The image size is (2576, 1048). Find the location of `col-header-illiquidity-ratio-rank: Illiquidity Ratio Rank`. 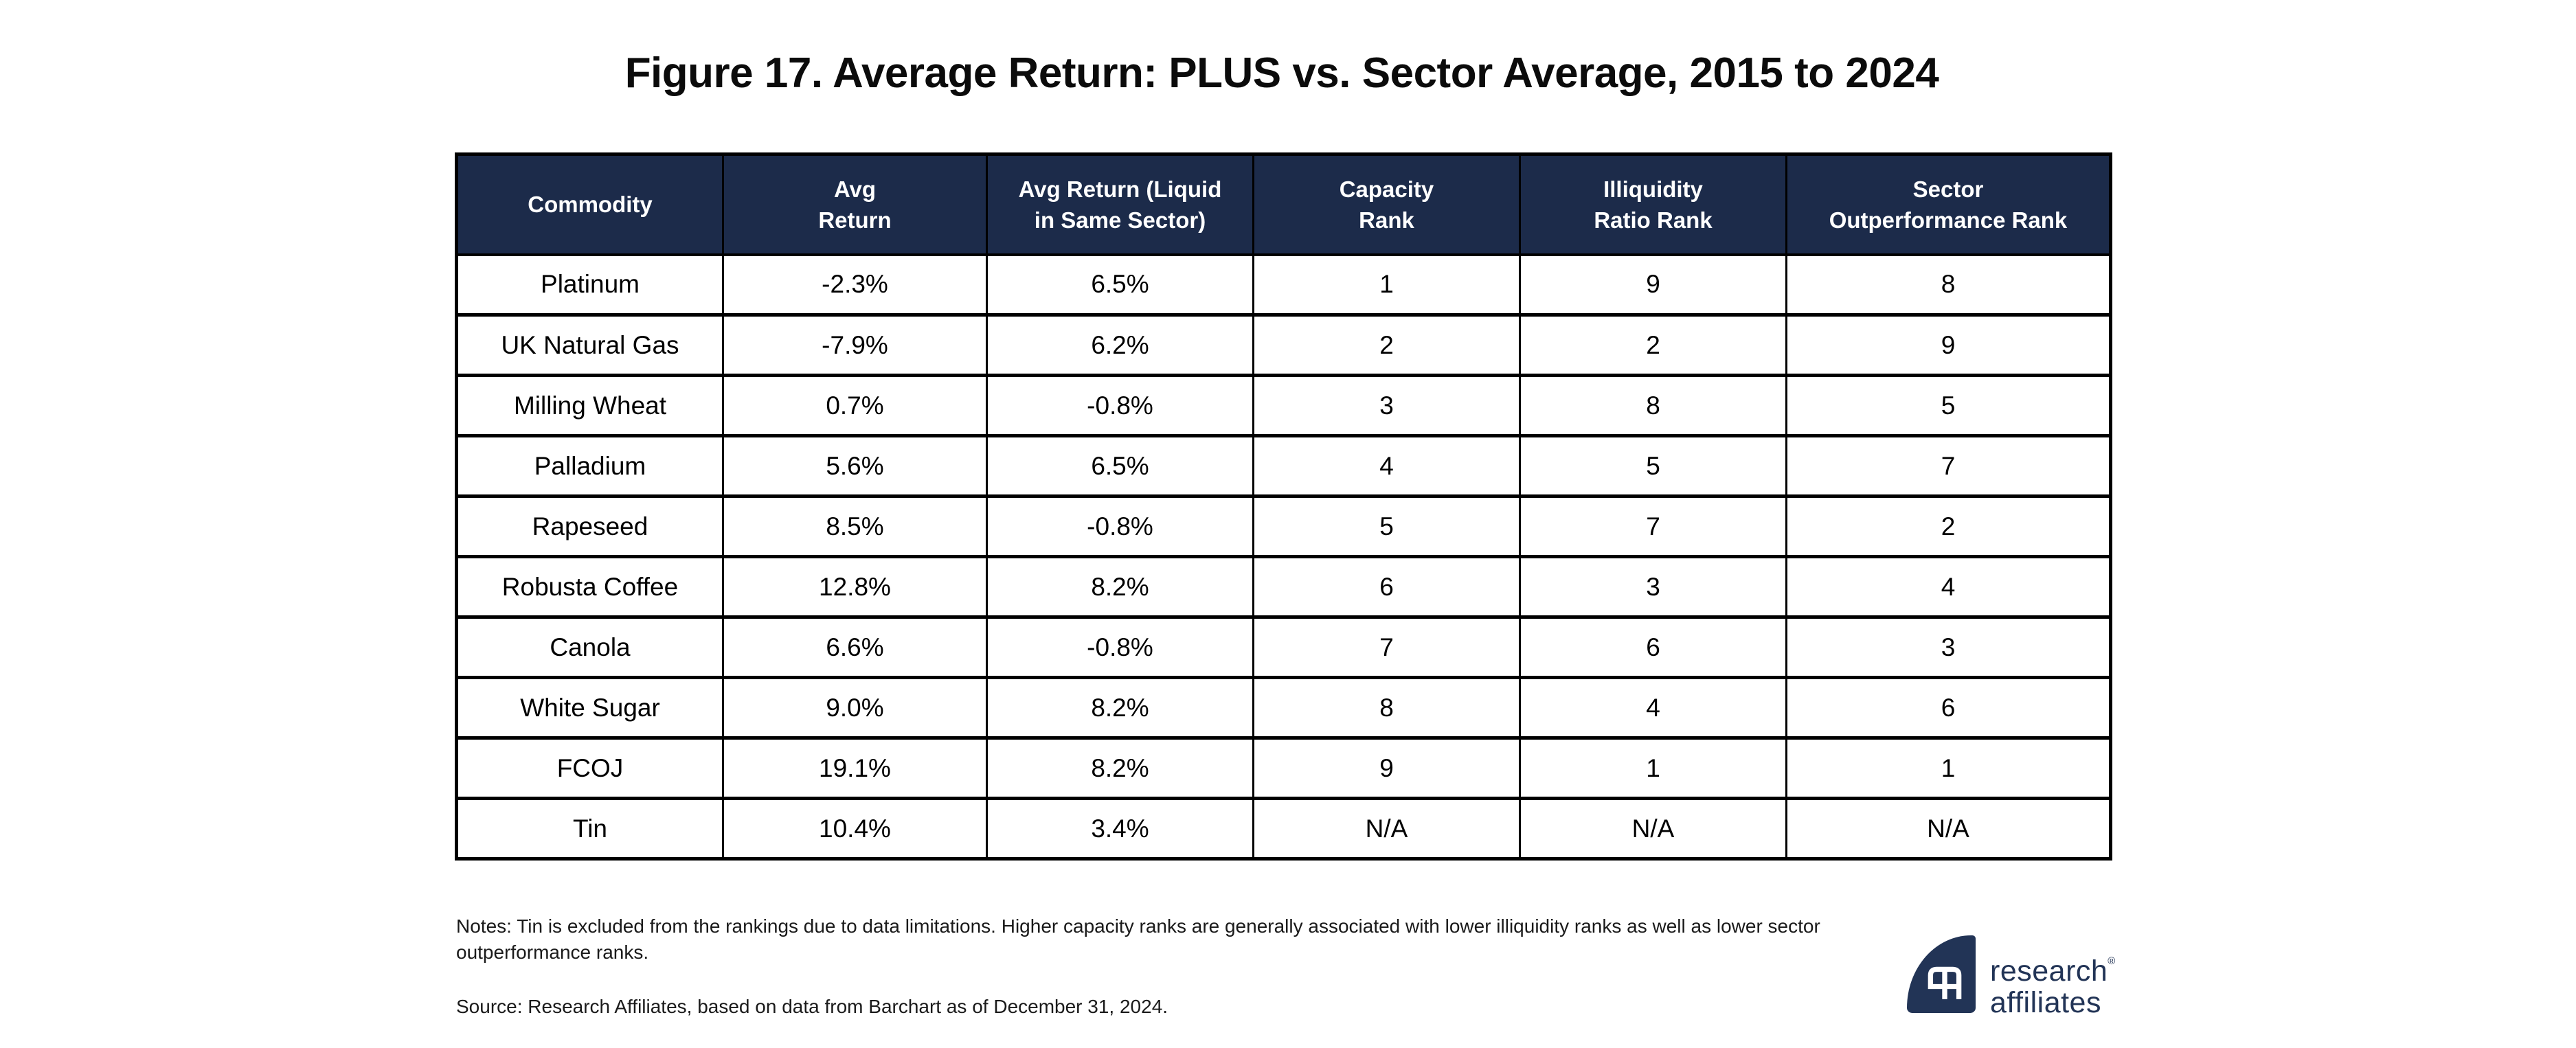

col-header-illiquidity-ratio-rank: Illiquidity Ratio Rank is located at coordinates (1653, 205).